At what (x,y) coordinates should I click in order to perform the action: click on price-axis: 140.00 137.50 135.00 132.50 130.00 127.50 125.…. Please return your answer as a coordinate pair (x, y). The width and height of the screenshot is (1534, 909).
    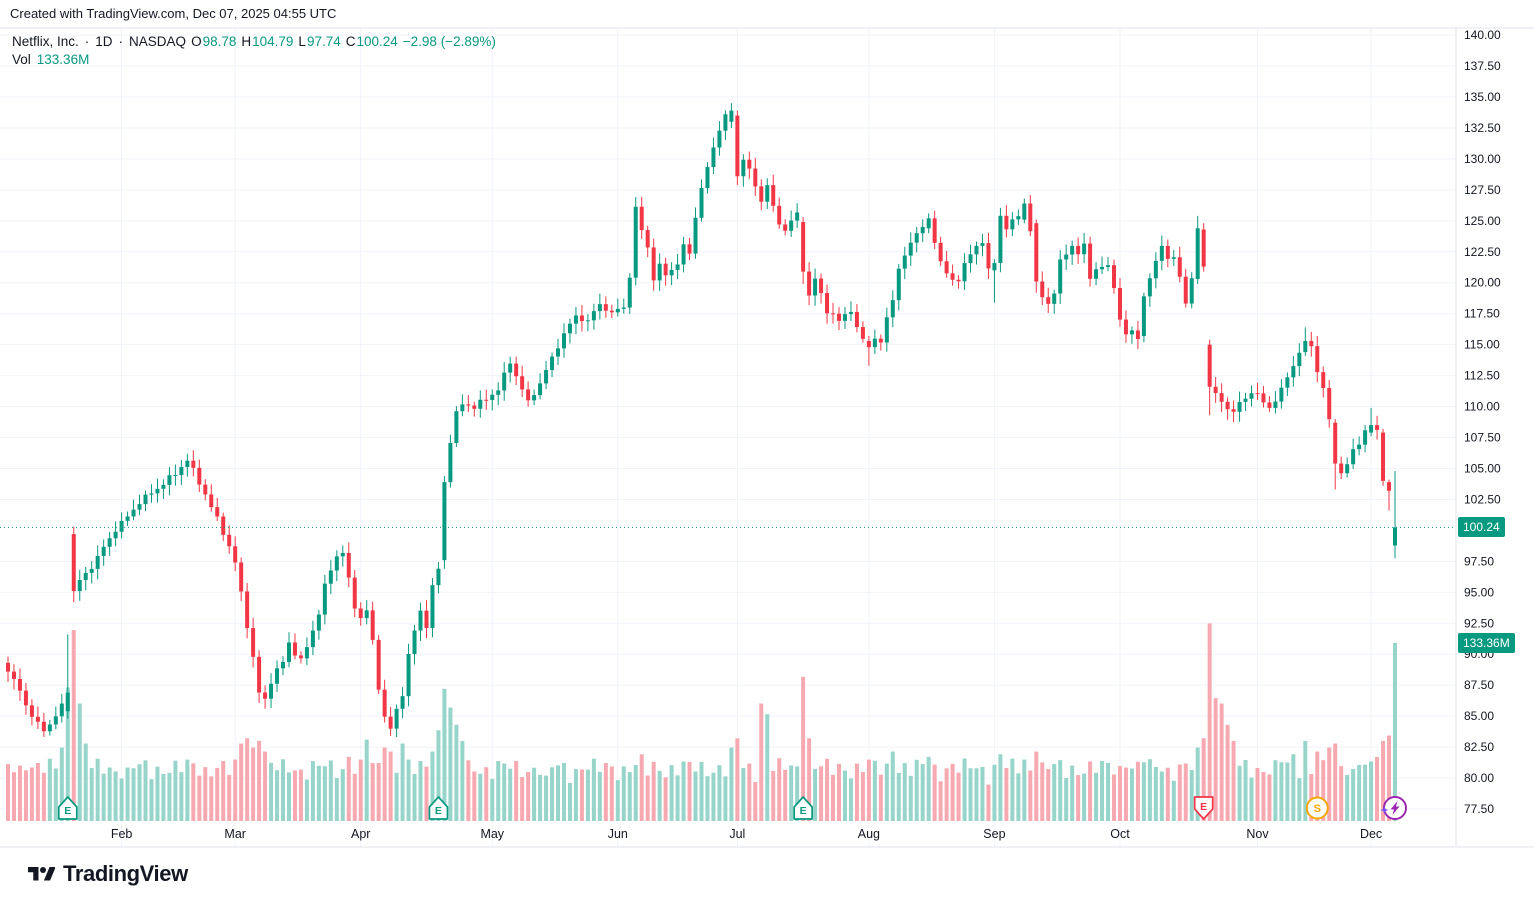
    Looking at the image, I should click on (1482, 422).